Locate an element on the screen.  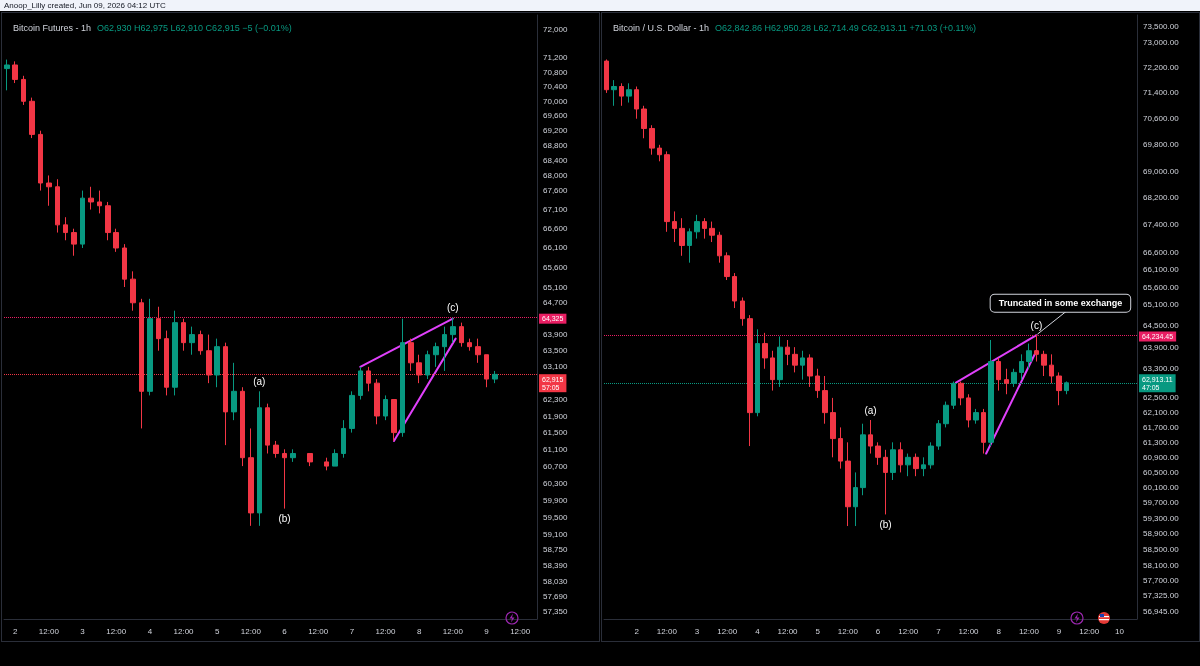
y-tick-label: 73,500.00 is located at coordinates (1161, 26).